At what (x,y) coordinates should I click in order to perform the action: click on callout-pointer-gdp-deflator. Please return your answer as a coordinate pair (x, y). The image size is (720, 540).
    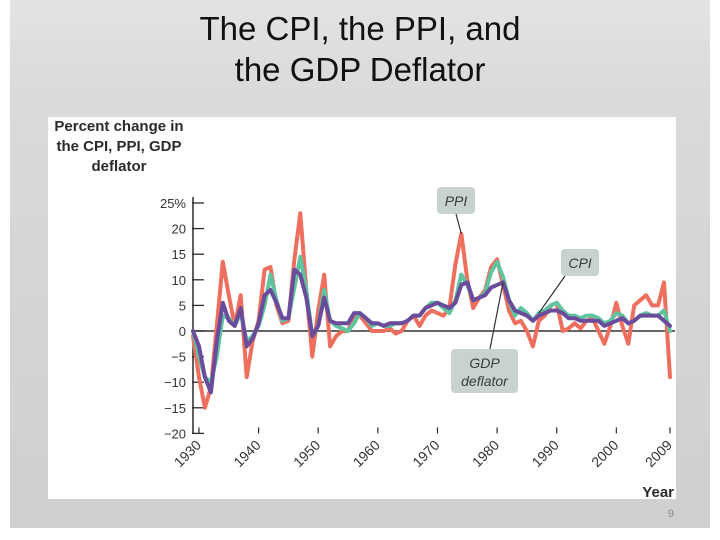
    Looking at the image, I should click on (496, 316).